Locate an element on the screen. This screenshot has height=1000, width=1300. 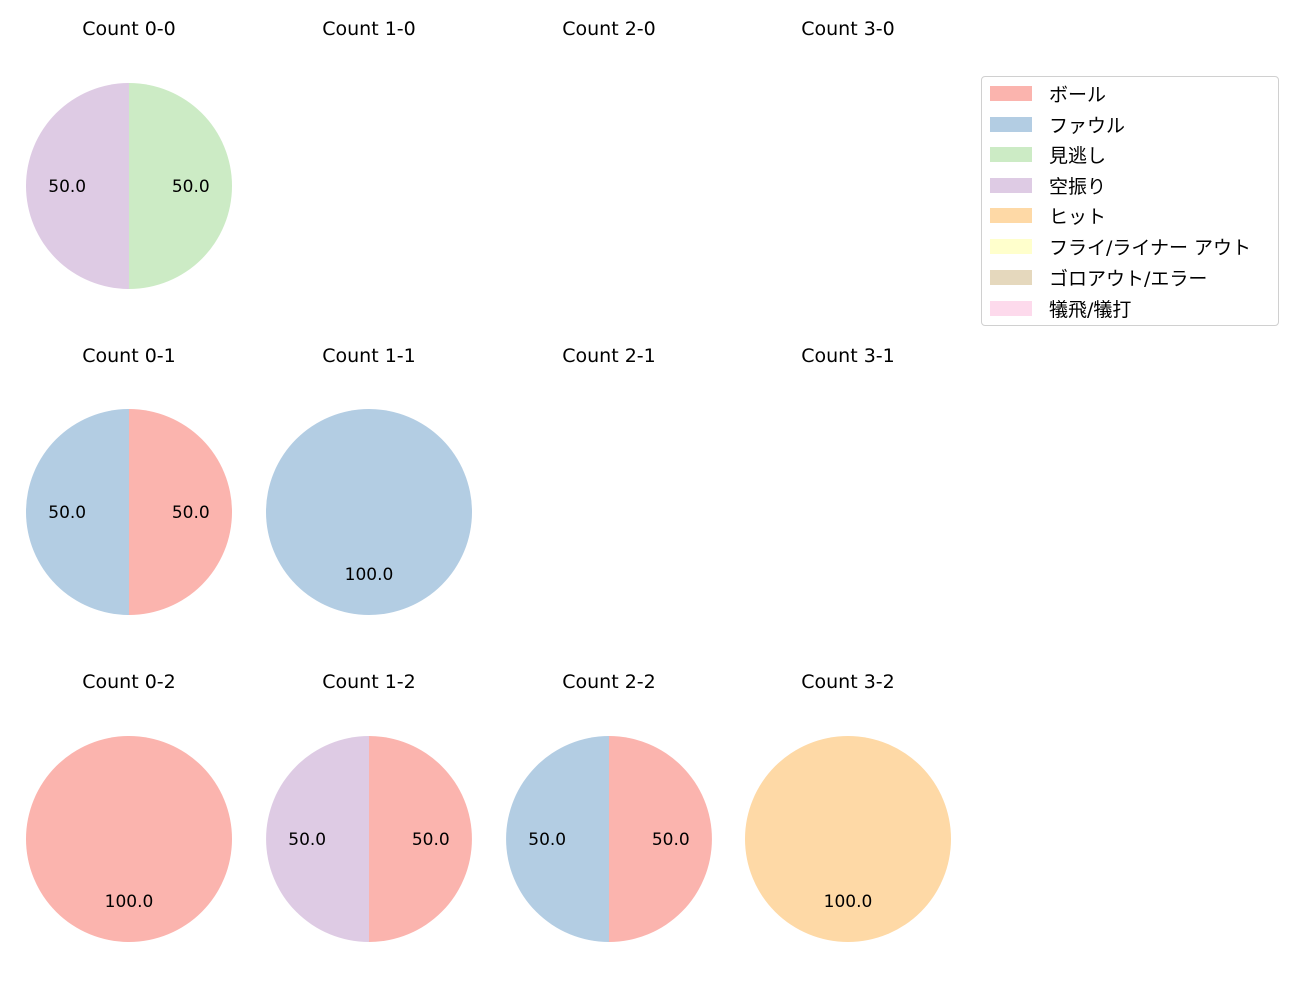
legend-swatch-fly-liner-out is located at coordinates (1011, 246).